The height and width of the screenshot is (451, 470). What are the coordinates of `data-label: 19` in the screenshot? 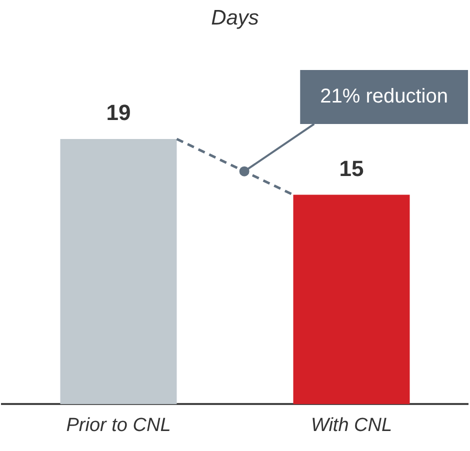 It's located at (118, 113).